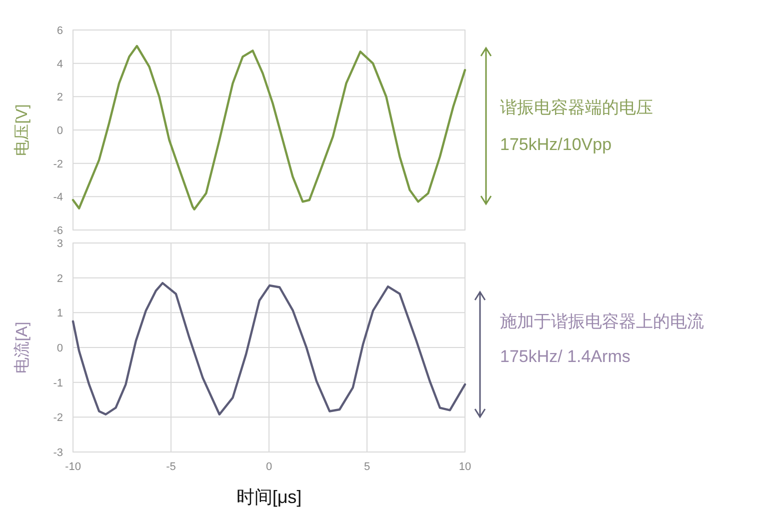 The height and width of the screenshot is (528, 770). What do you see at coordinates (602, 321) in the screenshot?
I see `text: 施加于谐振电容器上的电流` at bounding box center [602, 321].